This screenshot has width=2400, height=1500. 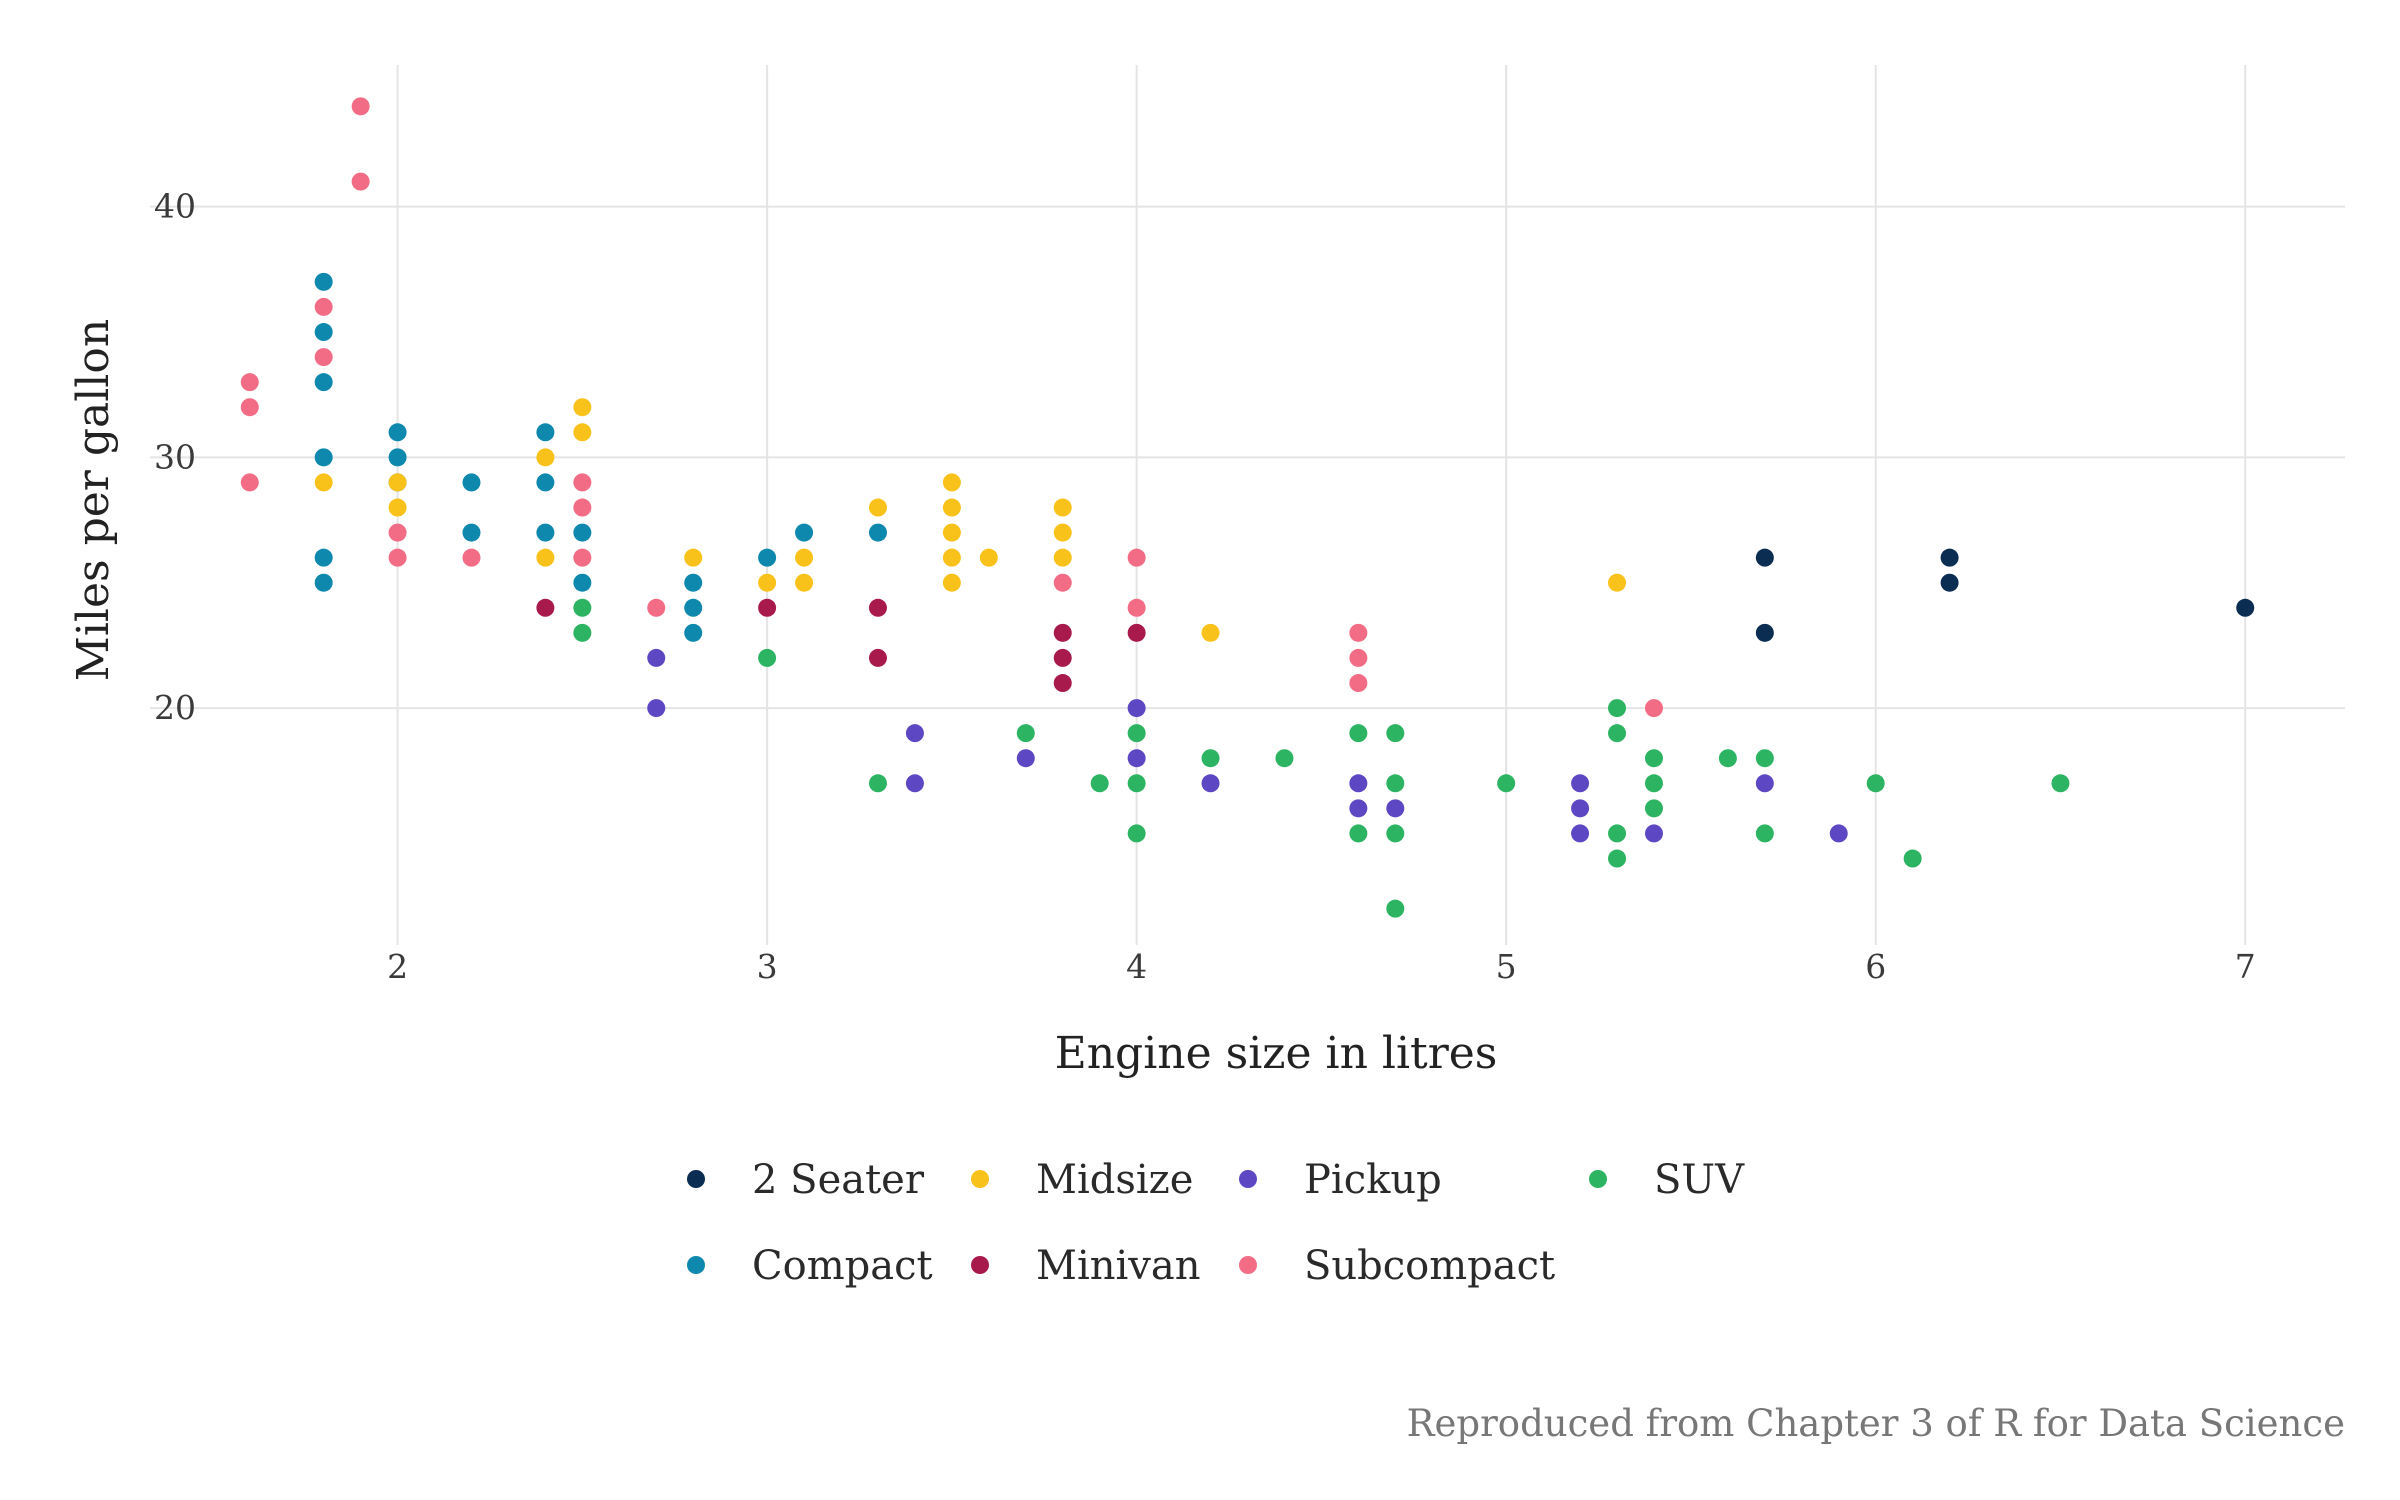 I want to click on y-tick-label: 30, so click(x=175, y=456).